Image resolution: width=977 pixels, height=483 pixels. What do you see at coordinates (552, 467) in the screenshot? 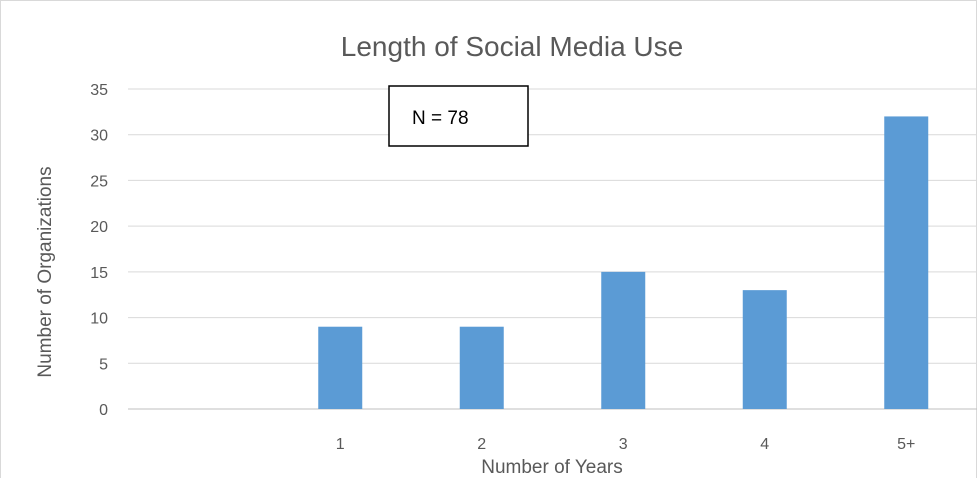
I see `x-axis-label: Number of Years` at bounding box center [552, 467].